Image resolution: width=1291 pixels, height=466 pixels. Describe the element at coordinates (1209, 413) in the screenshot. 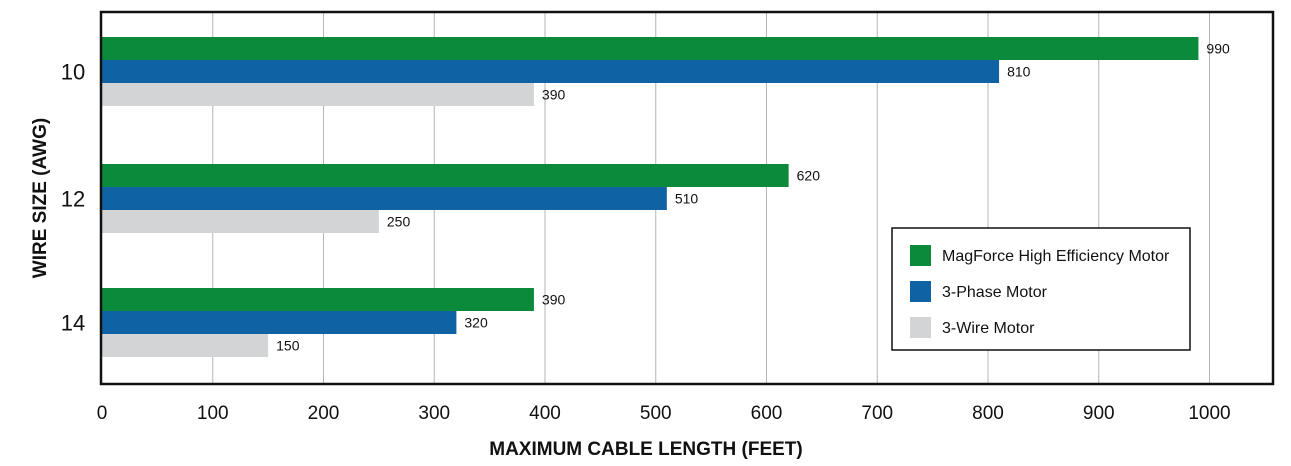

I see `x-tick-label: 1000` at that location.